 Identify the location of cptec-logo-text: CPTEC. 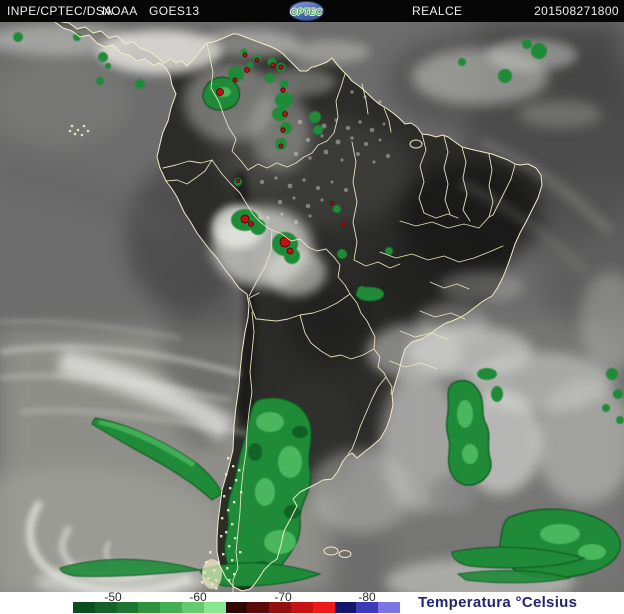
(306, 12).